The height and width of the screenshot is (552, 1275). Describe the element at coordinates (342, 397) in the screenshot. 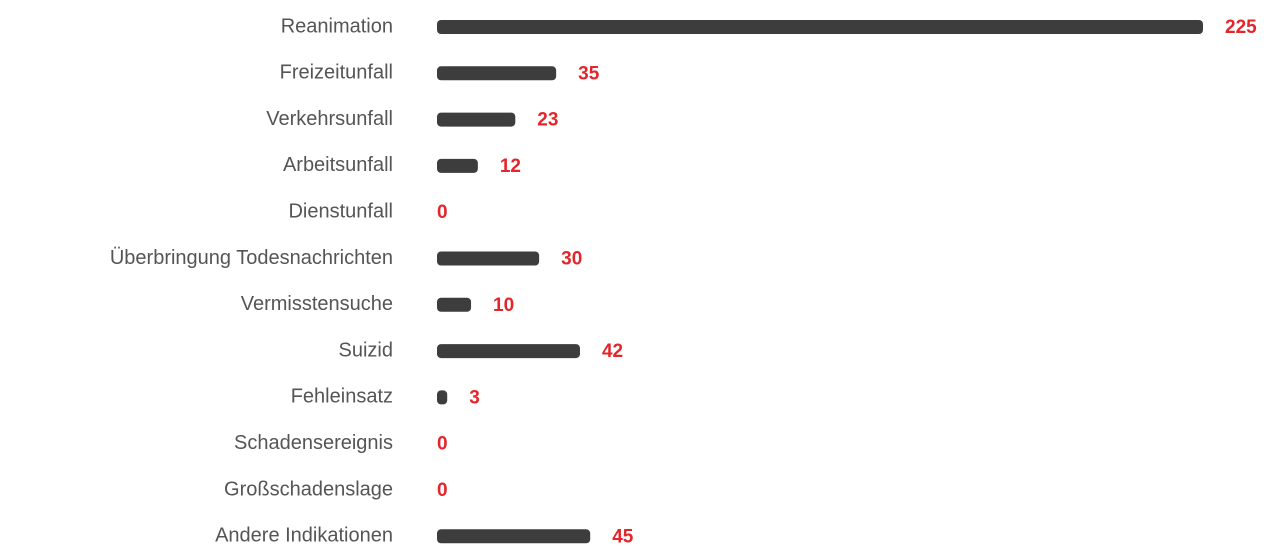

I see `category-label: Fehleinsatz` at that location.